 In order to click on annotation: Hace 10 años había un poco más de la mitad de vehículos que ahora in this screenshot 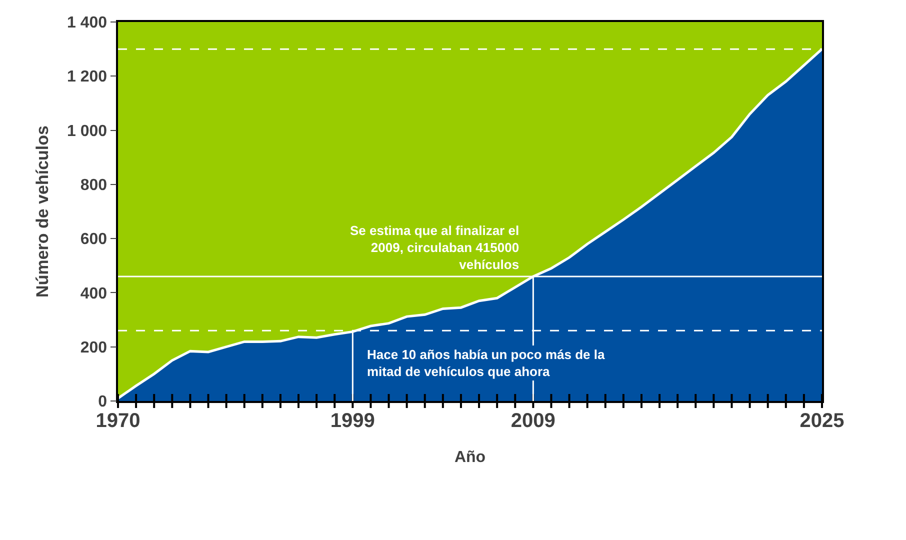, I will do `click(486, 363)`.